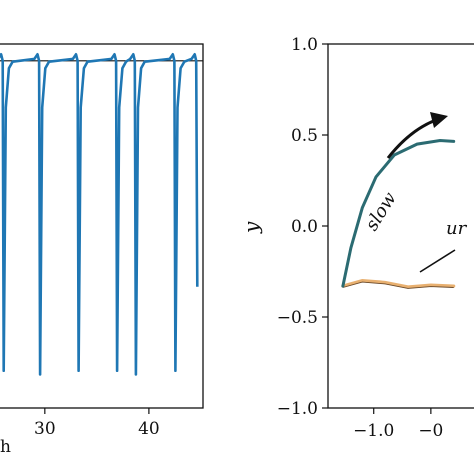 Image resolution: width=474 pixels, height=474 pixels. I want to click on right-y-tick-label: −0.5, so click(297, 318).